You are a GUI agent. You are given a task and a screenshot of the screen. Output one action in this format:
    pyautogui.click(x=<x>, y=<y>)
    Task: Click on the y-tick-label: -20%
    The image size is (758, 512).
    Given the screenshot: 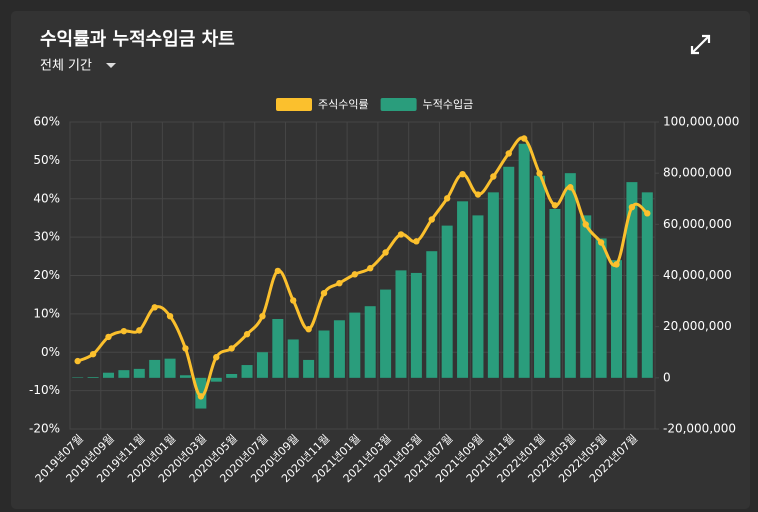 What is the action you would take?
    pyautogui.click(x=44, y=429)
    